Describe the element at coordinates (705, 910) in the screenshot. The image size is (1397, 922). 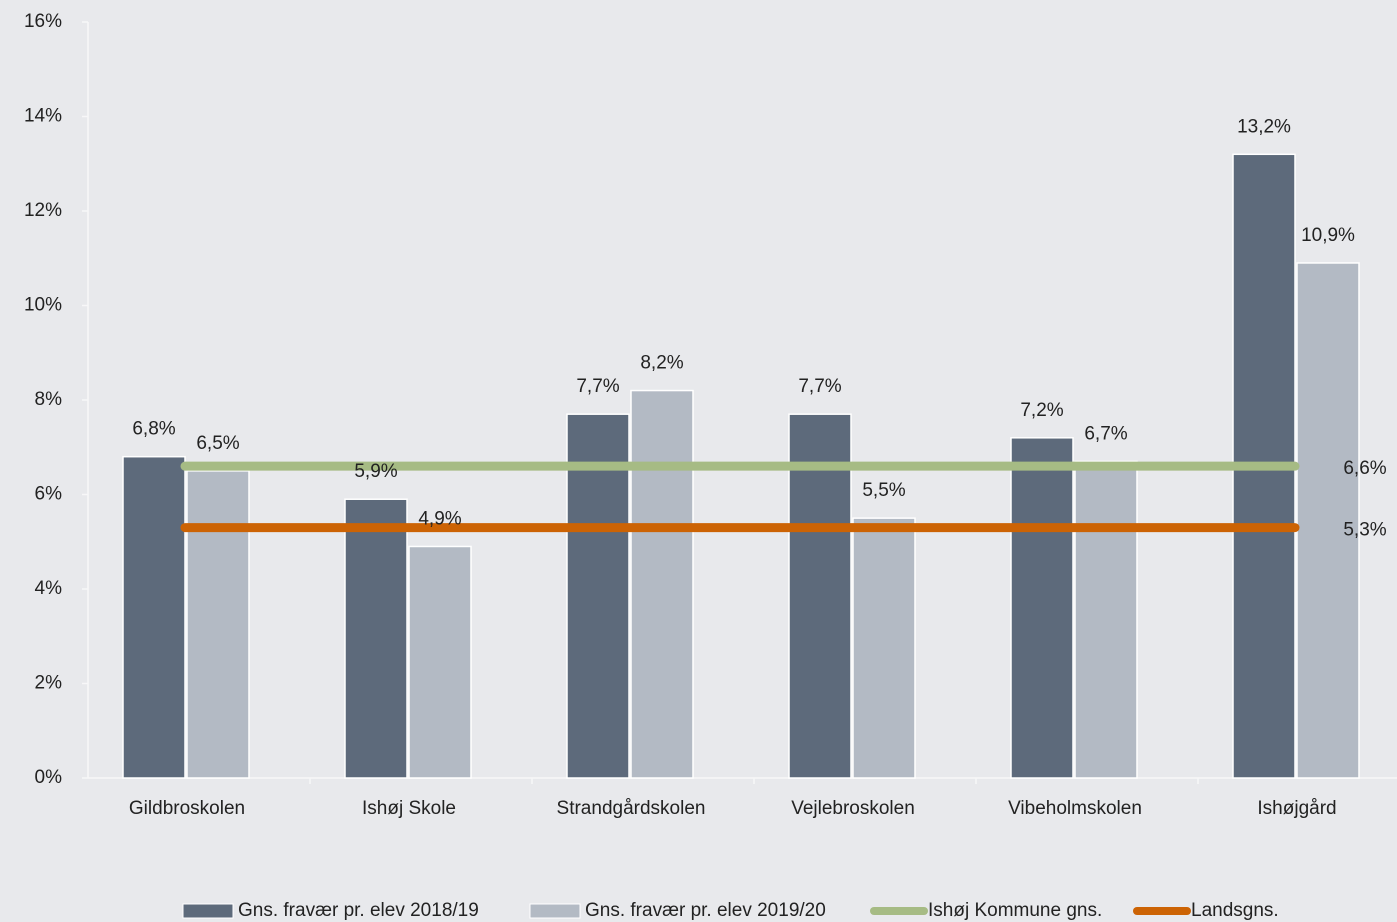
I see `legend-label: Gns. fravær pr. elev 2019/20` at that location.